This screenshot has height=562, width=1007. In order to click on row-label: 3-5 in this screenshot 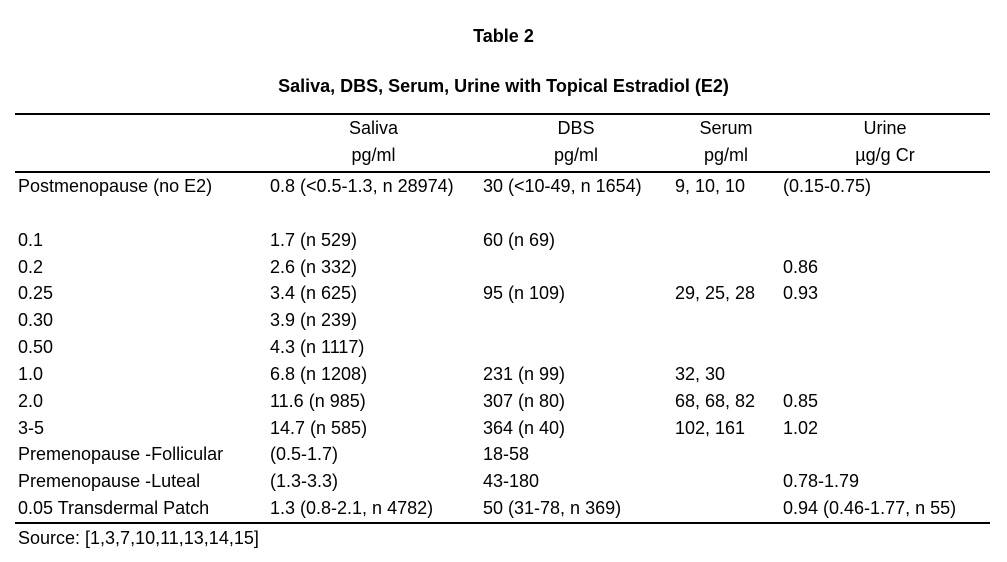, I will do `click(31, 427)`.